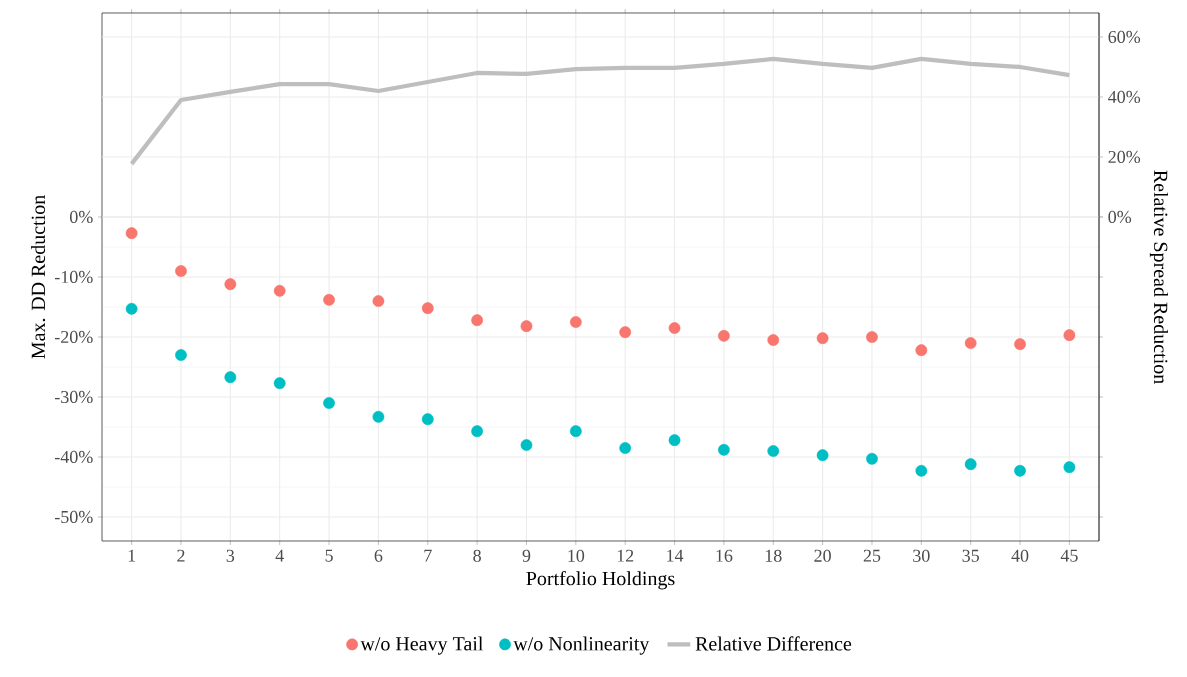  Describe the element at coordinates (773, 643) in the screenshot. I see `legend-label: Relative Difference` at that location.